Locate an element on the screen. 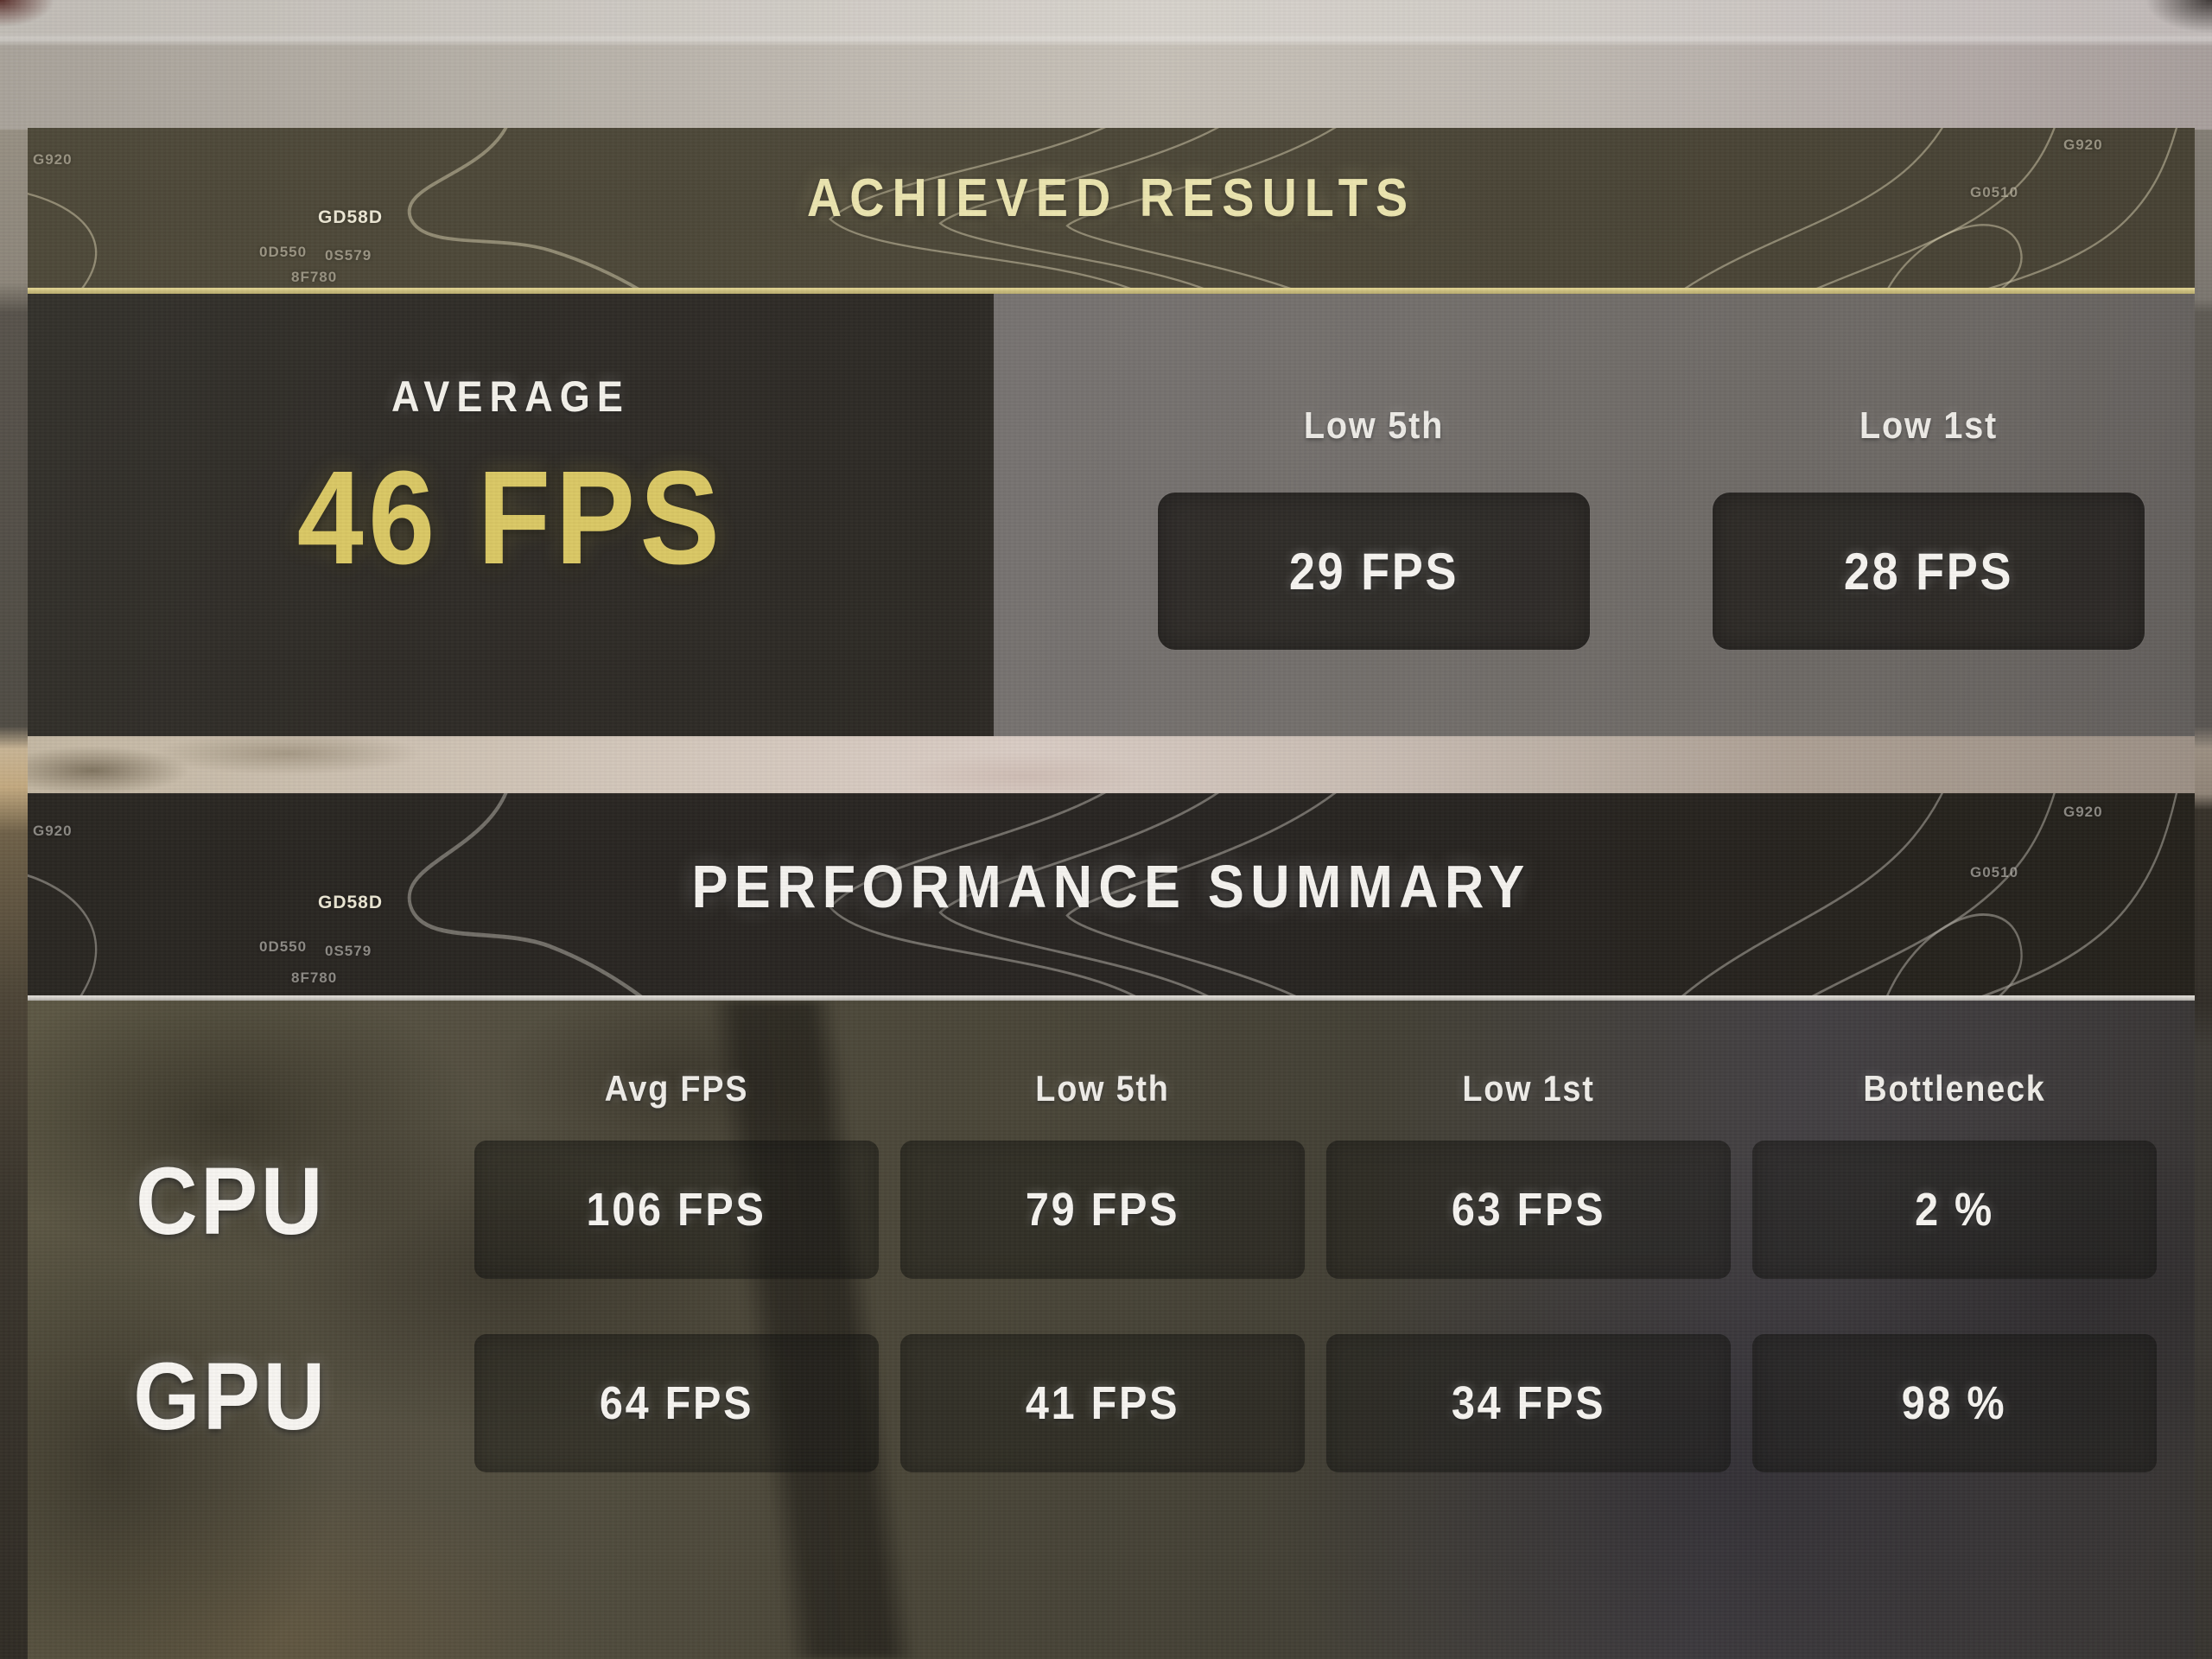 The image size is (2212, 1659). column-header-avg-fps: Avg FPS is located at coordinates (676, 1088).